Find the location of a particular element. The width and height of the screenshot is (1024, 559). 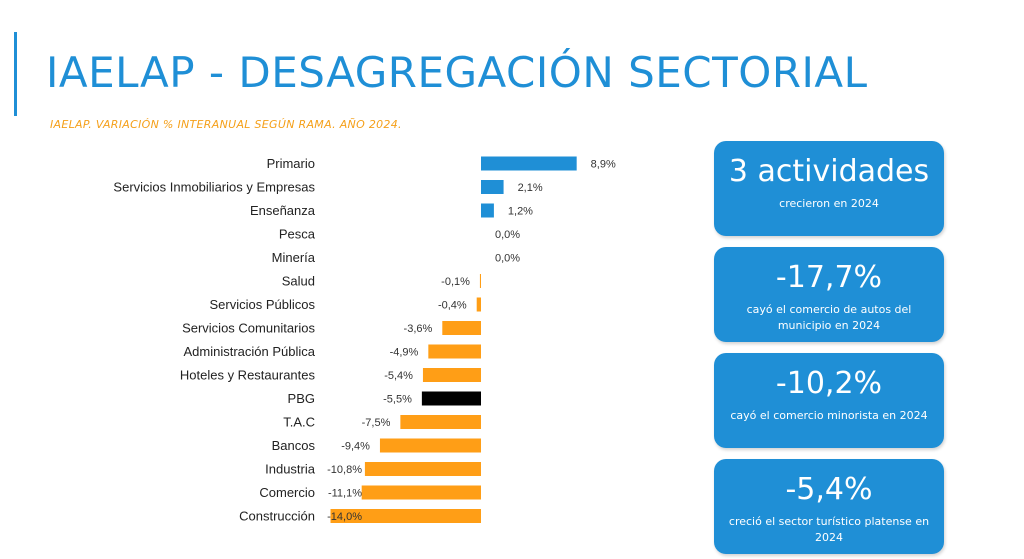

category-label-industria: Industria is located at coordinates (290, 469).